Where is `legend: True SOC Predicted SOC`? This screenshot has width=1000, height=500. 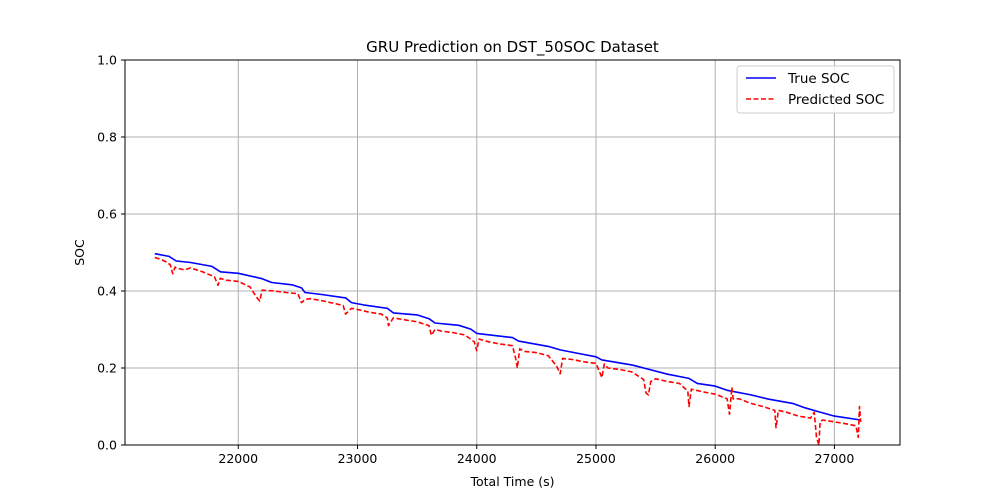 legend: True SOC Predicted SOC is located at coordinates (815, 89).